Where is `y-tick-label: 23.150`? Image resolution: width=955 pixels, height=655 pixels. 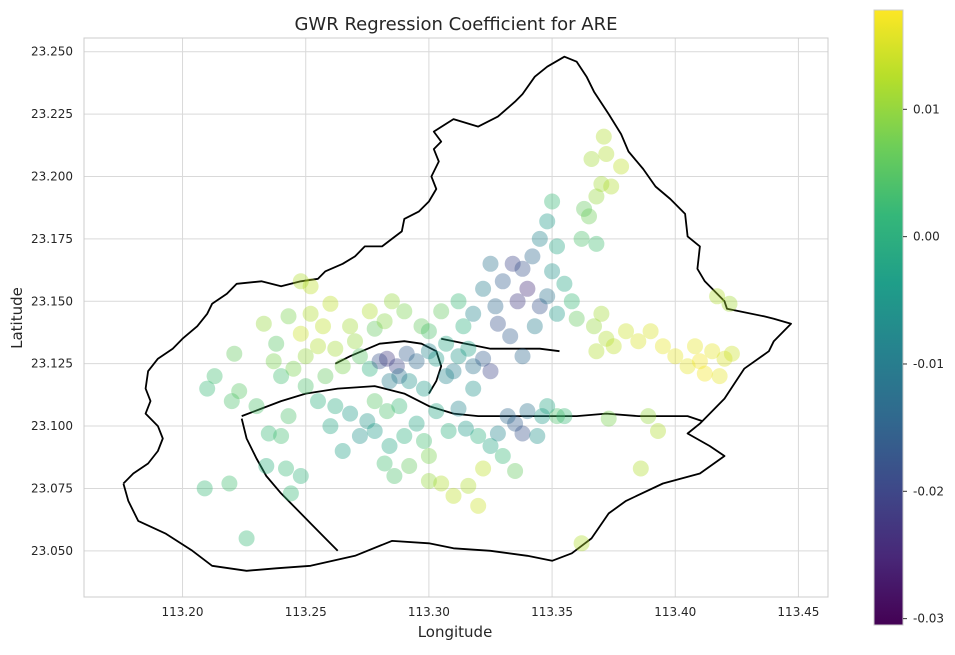
y-tick-label: 23.150 is located at coordinates (52, 301).